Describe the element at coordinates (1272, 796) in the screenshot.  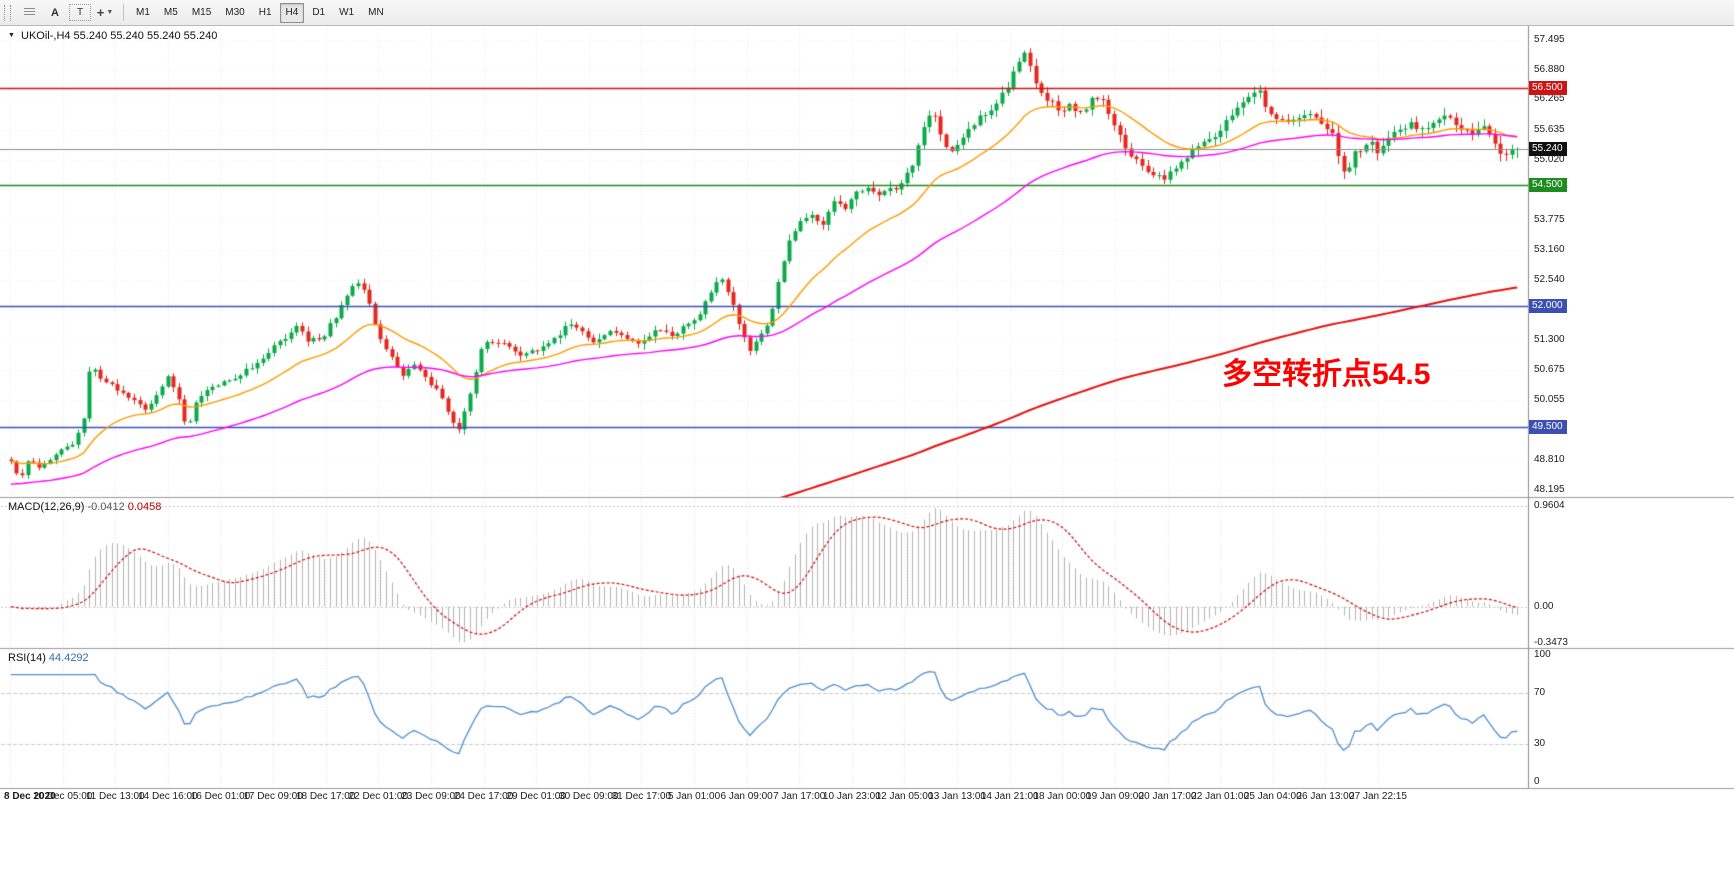
I see `time-axis-label: 25 Jan 04:00` at that location.